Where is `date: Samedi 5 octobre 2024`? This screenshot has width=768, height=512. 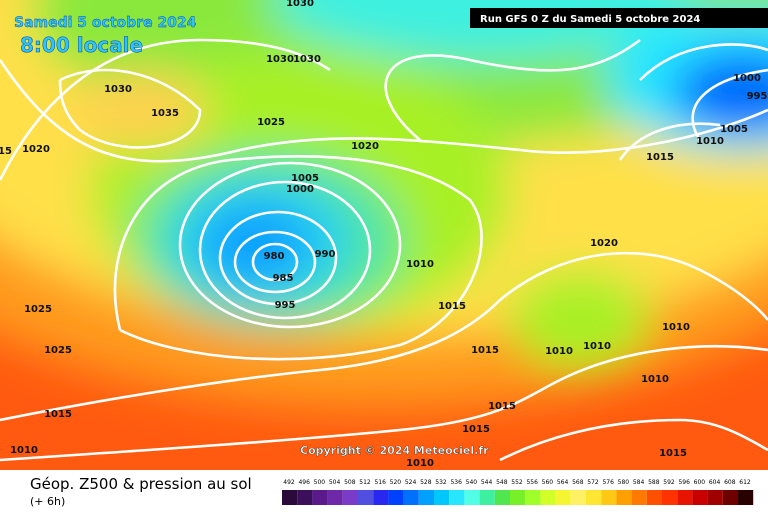
date: Samedi 5 octobre 2024 is located at coordinates (105, 23).